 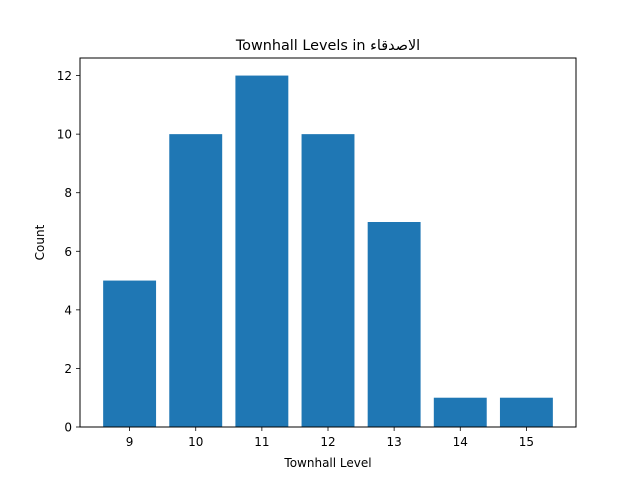 What do you see at coordinates (393, 442) in the screenshot?
I see `x-tick-label: 13` at bounding box center [393, 442].